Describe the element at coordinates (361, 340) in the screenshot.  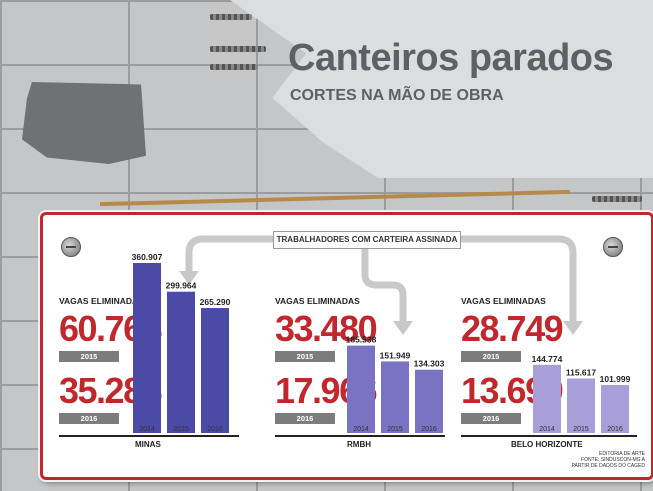
I see `bar-value-label: 185.538` at that location.